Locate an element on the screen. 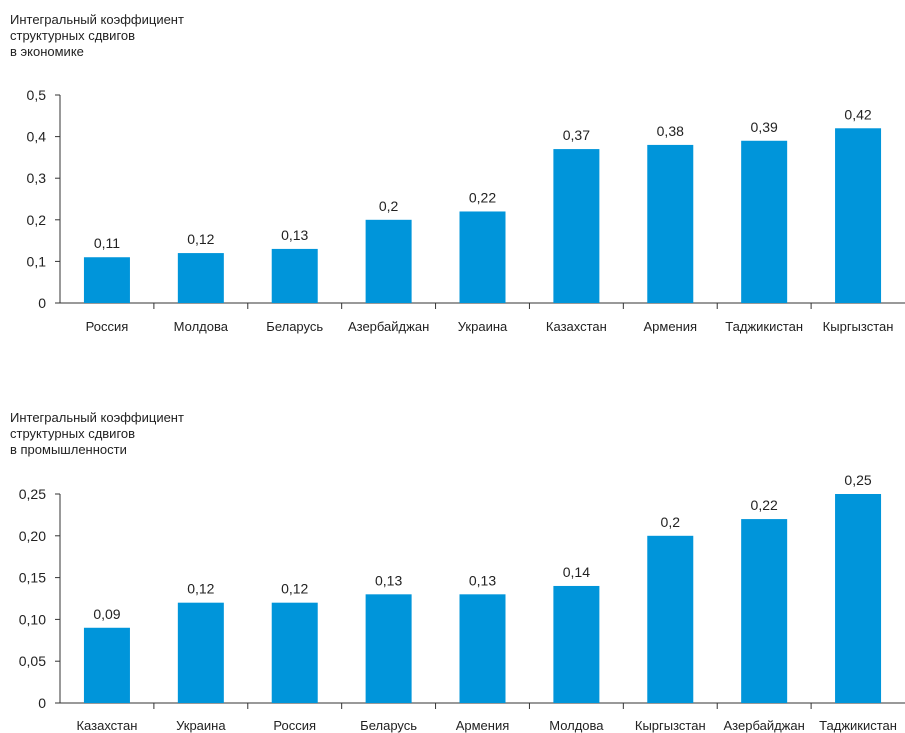  y-tick-label: 0,1 is located at coordinates (37, 261).